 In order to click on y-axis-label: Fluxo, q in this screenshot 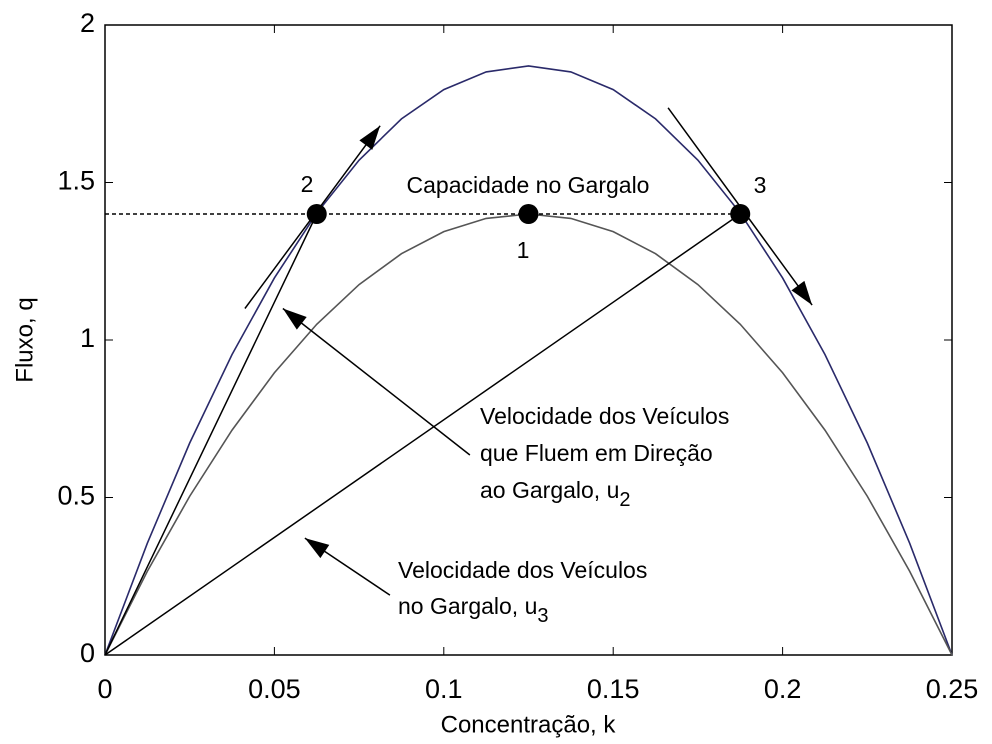, I will do `click(24, 339)`.